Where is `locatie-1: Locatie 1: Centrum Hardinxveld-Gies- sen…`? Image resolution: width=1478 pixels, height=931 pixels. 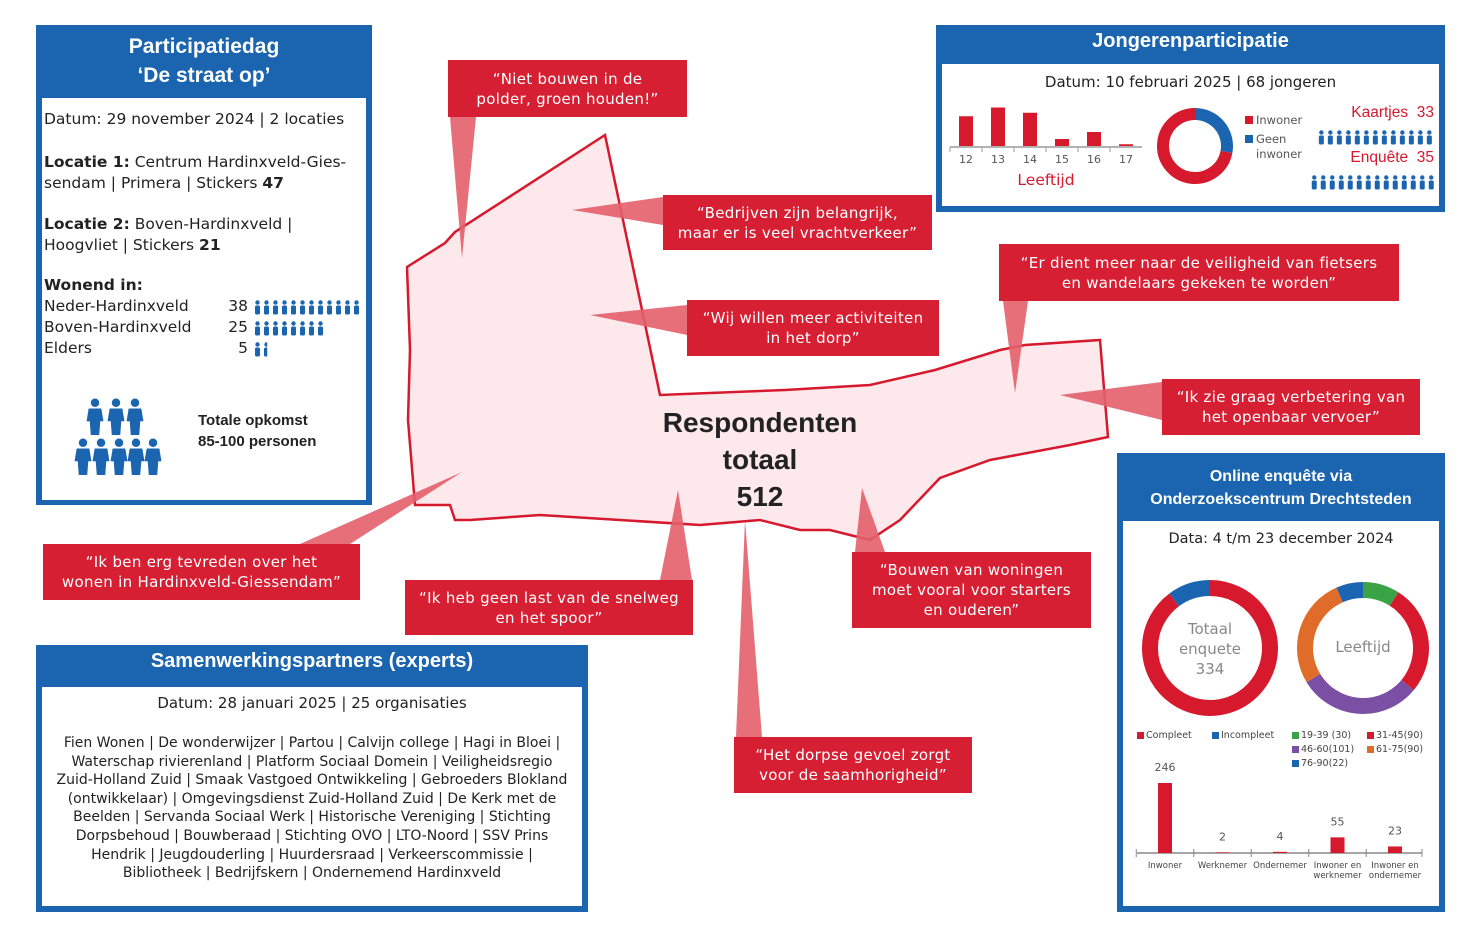
locatie-1: Locatie 1: Centrum Hardinxveld-Gies- sen… is located at coordinates (195, 173).